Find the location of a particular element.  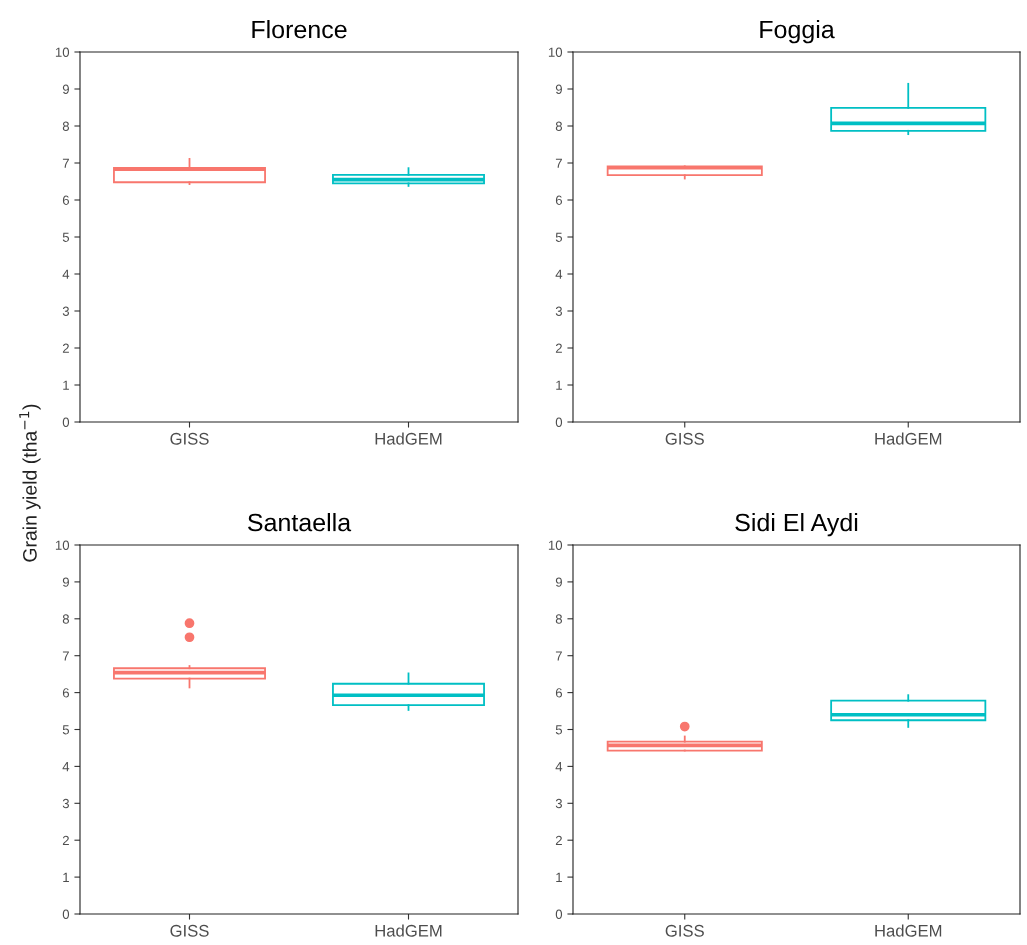

y-axis-title: Grain yield (tha$^{−1}$) is located at coordinates (30, 483).